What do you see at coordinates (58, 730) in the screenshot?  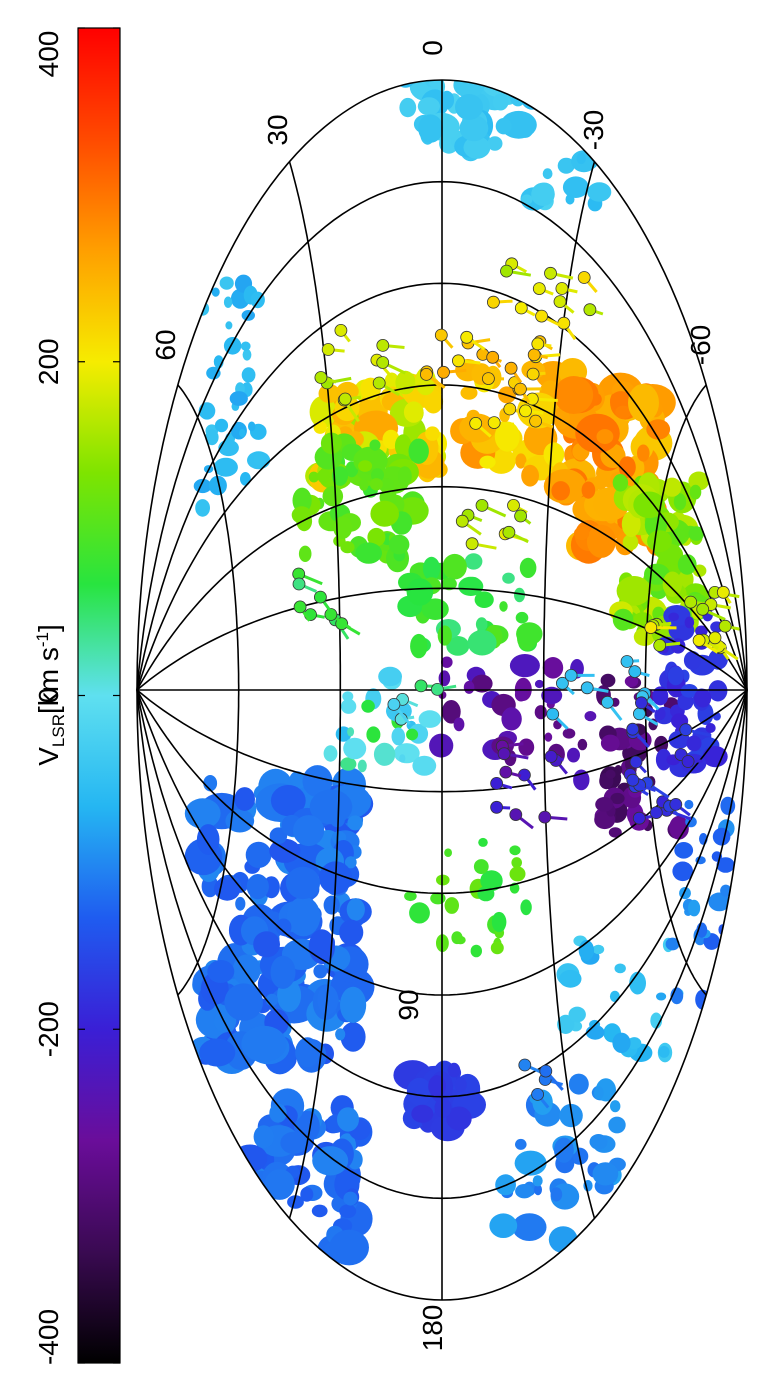 I see `colorbar-title-sub: LSR` at bounding box center [58, 730].